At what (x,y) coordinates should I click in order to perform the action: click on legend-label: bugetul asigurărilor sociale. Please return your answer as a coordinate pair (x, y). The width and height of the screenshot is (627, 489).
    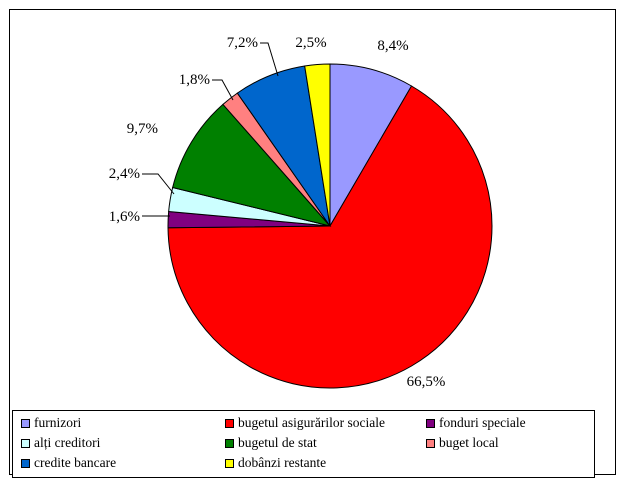
    Looking at the image, I should click on (311, 422).